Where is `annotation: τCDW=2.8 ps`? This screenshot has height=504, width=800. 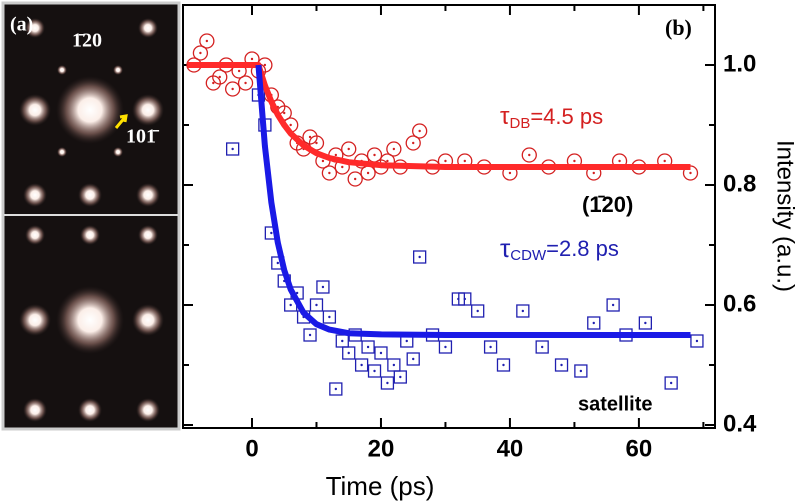
annotation: τCDW=2.8 ps is located at coordinates (559, 248).